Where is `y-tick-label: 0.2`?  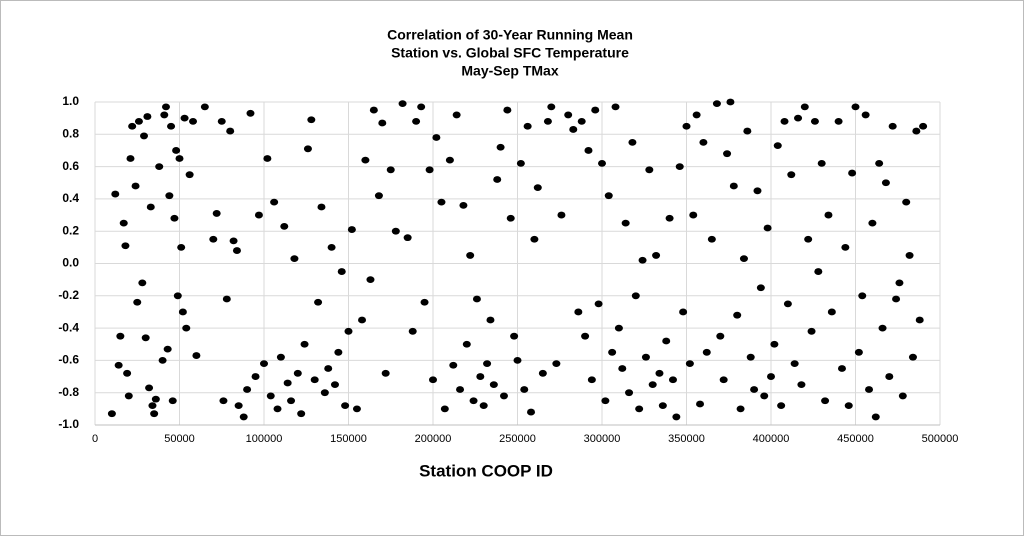
y-tick-label: 0.2 is located at coordinates (70, 230).